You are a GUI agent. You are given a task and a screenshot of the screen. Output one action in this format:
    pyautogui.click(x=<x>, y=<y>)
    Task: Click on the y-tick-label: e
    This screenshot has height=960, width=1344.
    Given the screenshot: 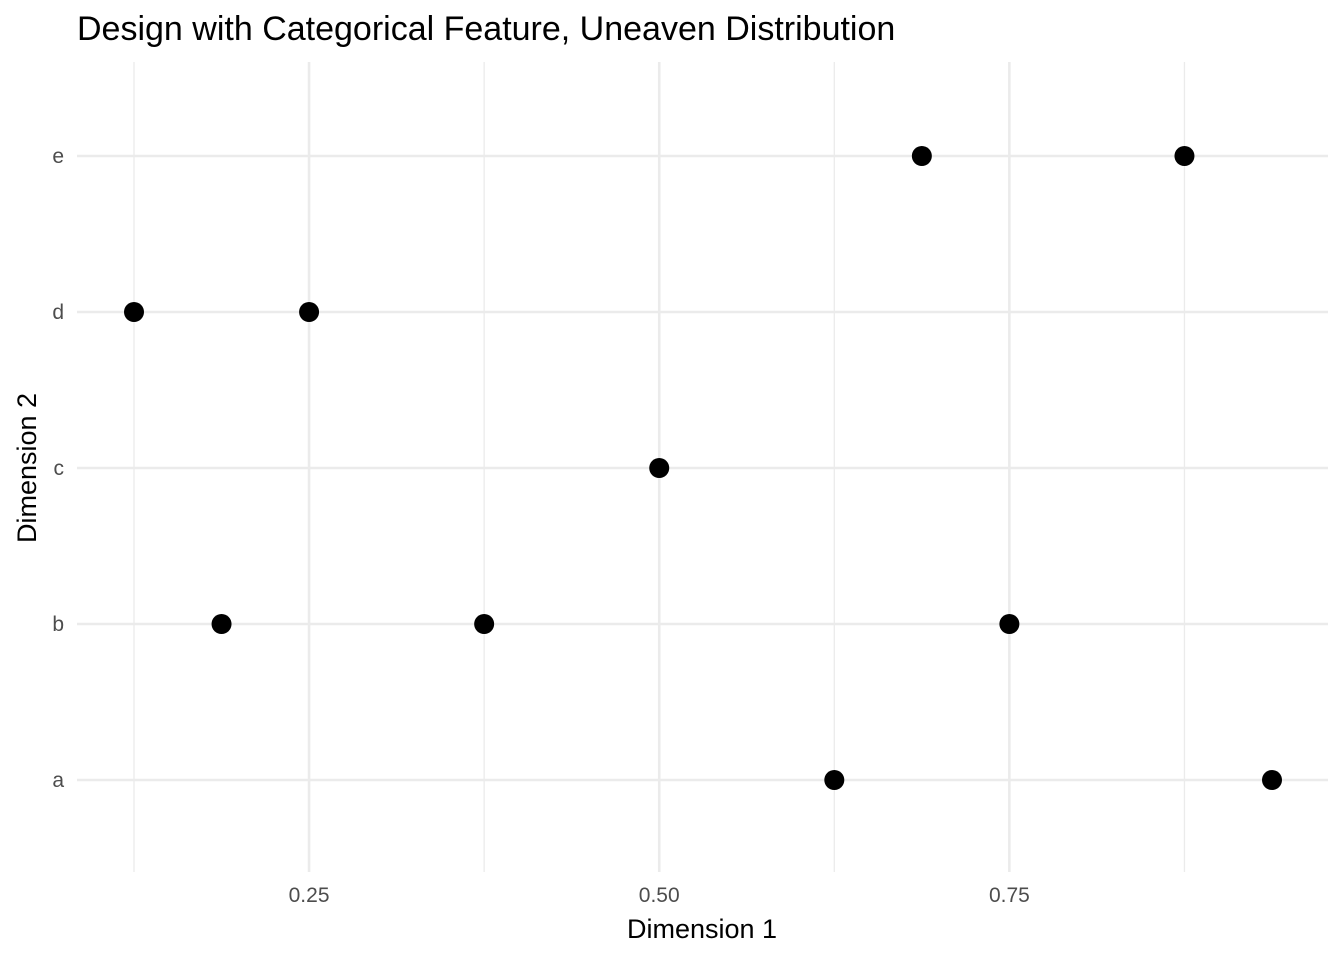 What is the action you would take?
    pyautogui.click(x=58, y=156)
    